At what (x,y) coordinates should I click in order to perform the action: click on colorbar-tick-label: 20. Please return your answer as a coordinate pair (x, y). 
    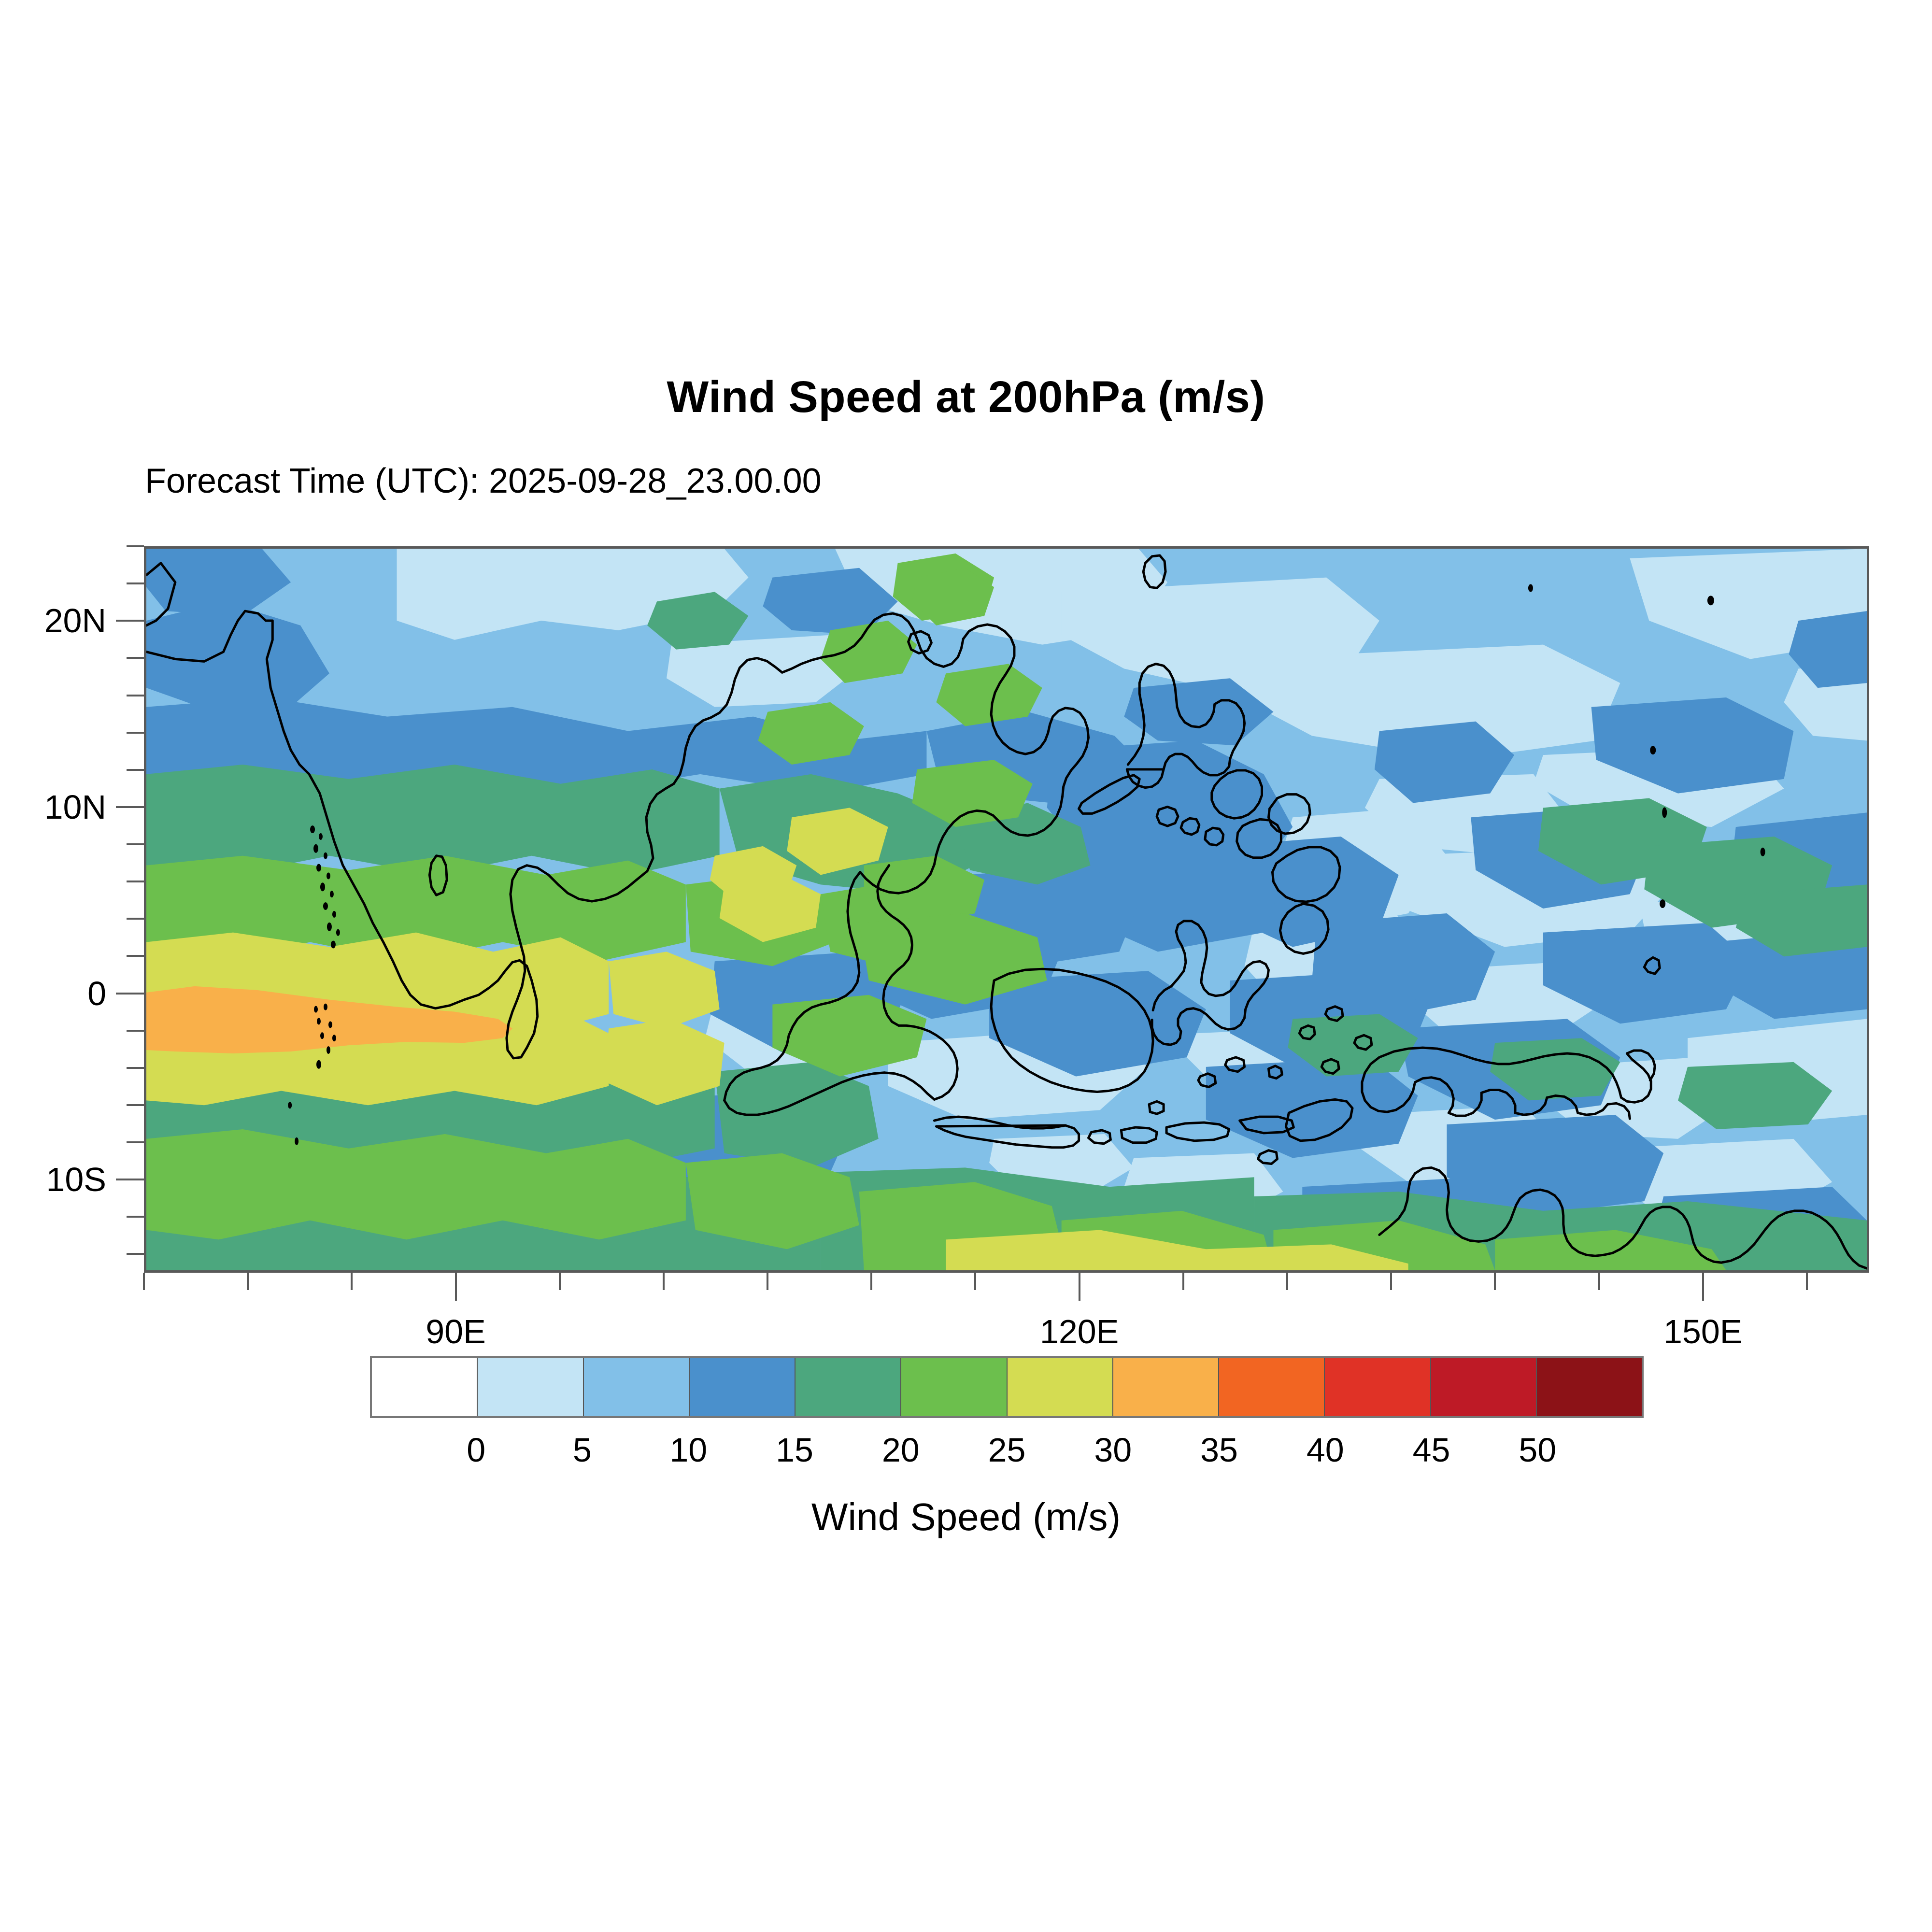
    Looking at the image, I should click on (900, 1450).